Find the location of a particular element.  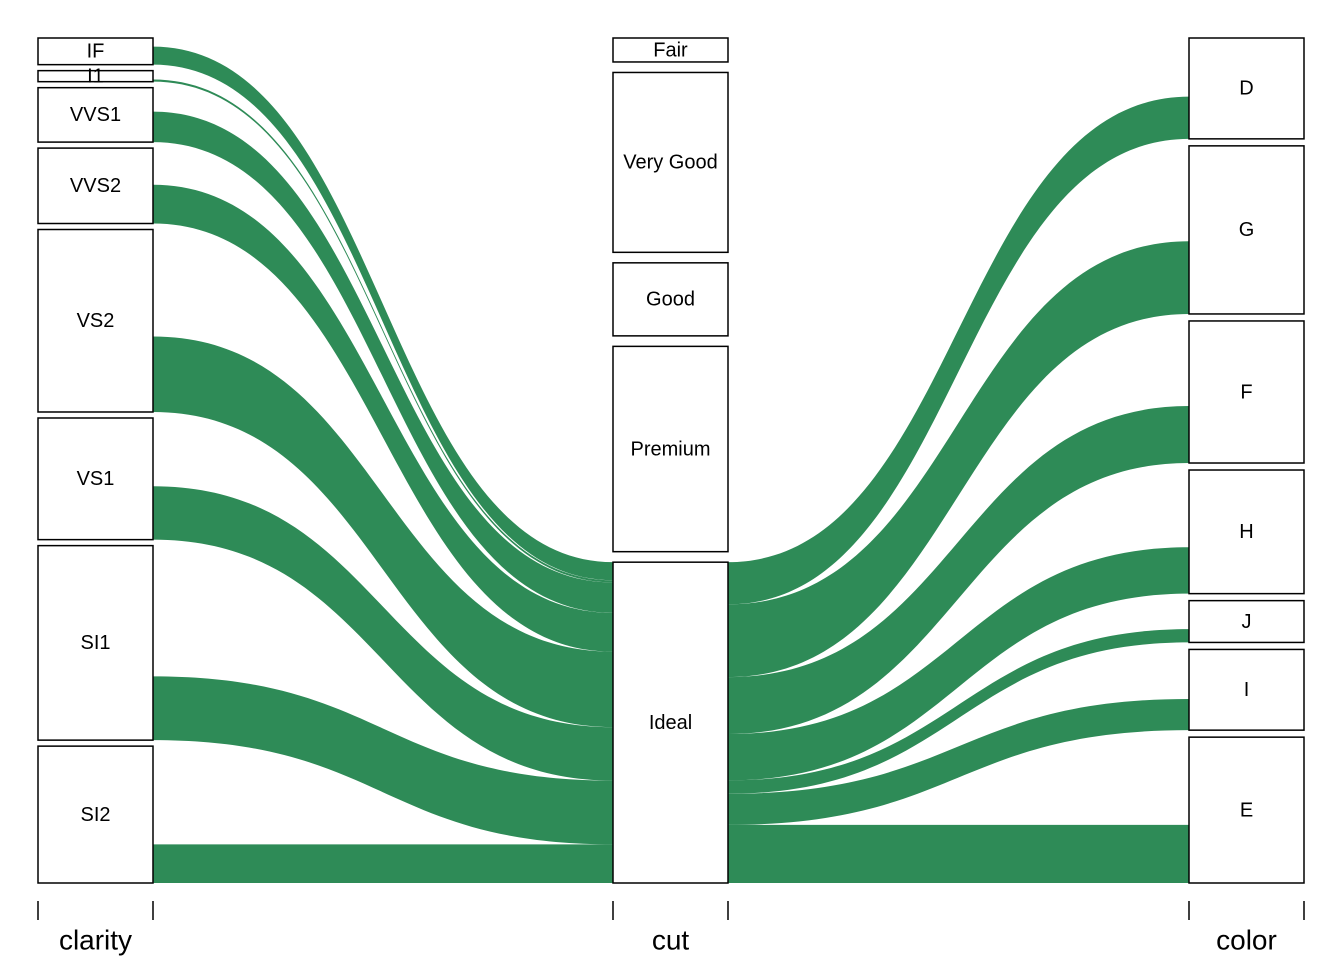

stratum-label: F is located at coordinates (1246, 392).